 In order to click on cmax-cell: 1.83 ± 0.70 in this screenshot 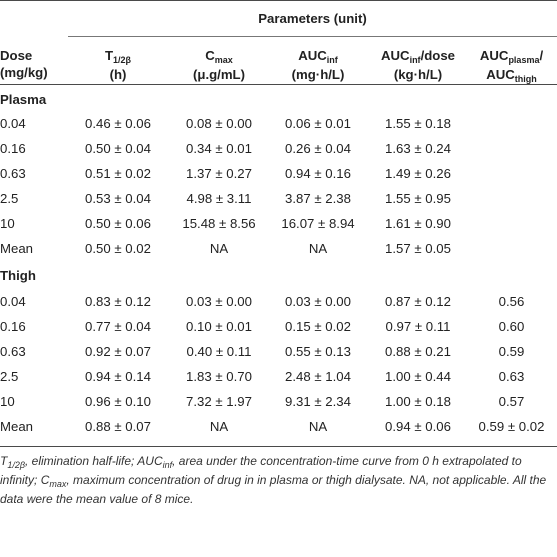, I will do `click(219, 376)`.